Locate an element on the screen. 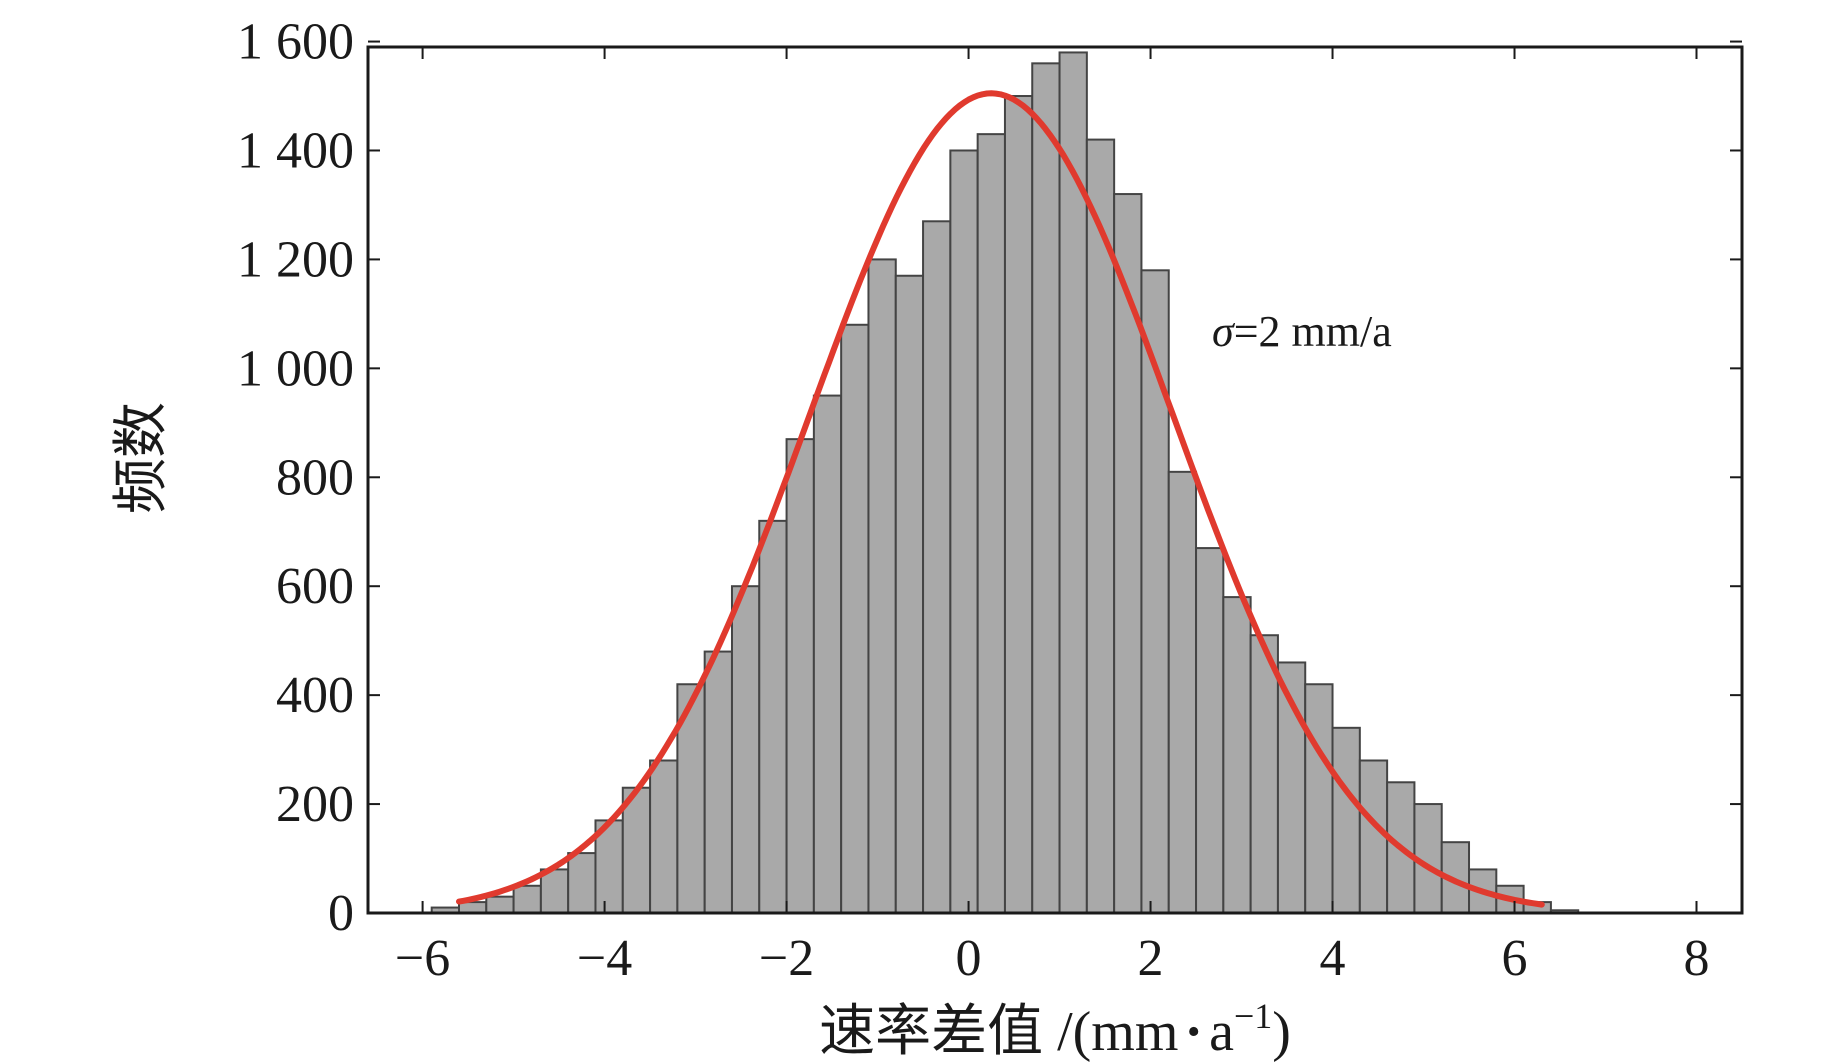  y-tick-label: 1 600 is located at coordinates (295, 42).